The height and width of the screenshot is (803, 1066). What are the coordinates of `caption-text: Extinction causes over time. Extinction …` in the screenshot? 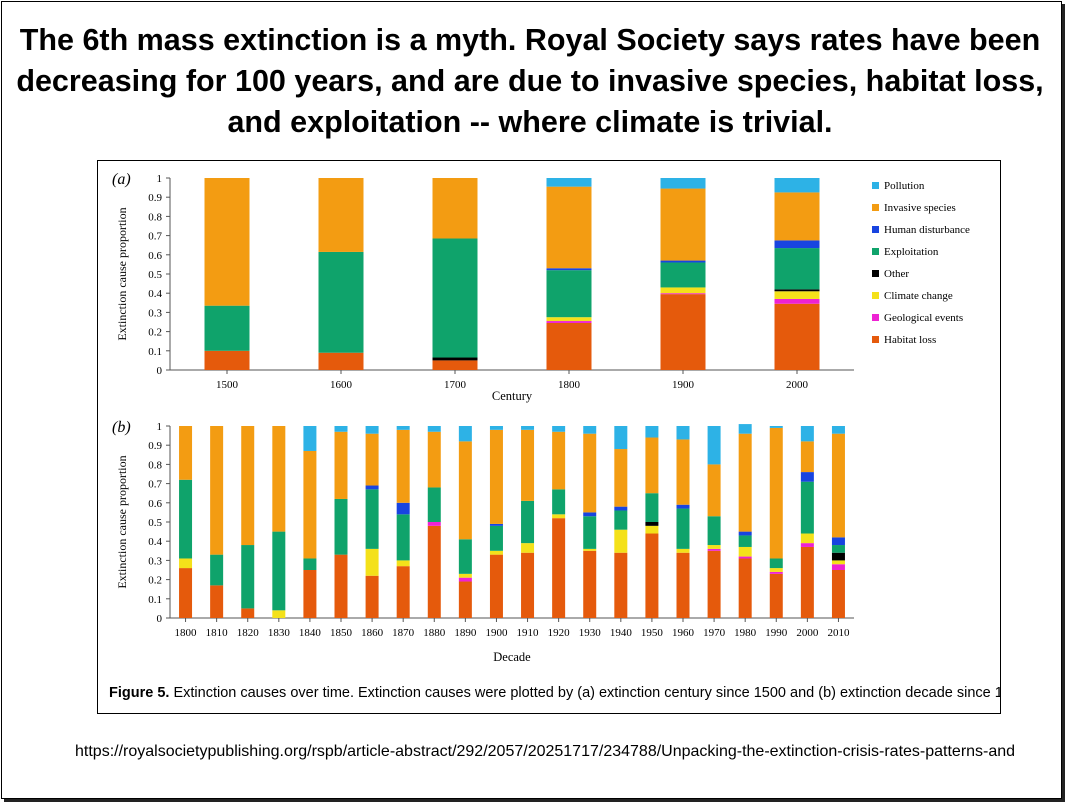 It's located at (584, 693).